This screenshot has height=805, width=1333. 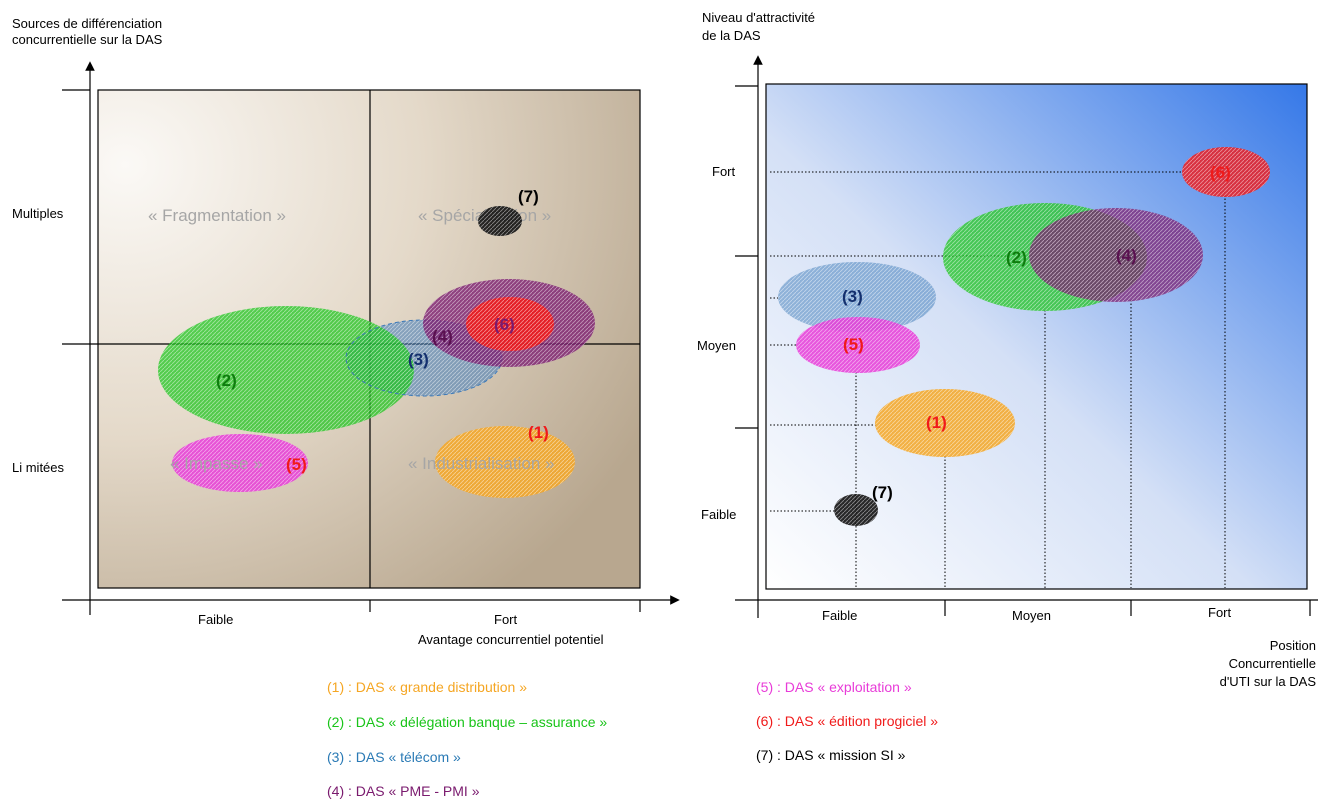 What do you see at coordinates (847, 721) in the screenshot?
I see `legend-item-6: (6) : DAS « édition progiciel »` at bounding box center [847, 721].